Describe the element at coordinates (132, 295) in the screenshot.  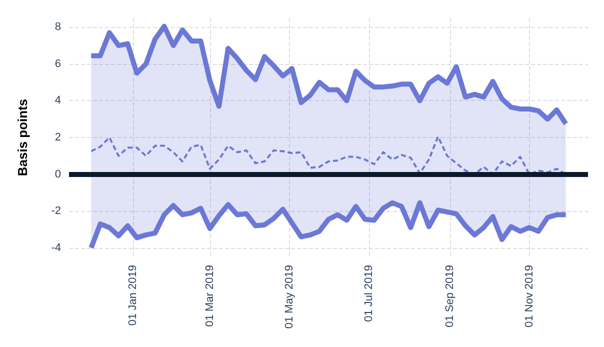
I see `x-tick-label: 01 Jan 2019` at that location.